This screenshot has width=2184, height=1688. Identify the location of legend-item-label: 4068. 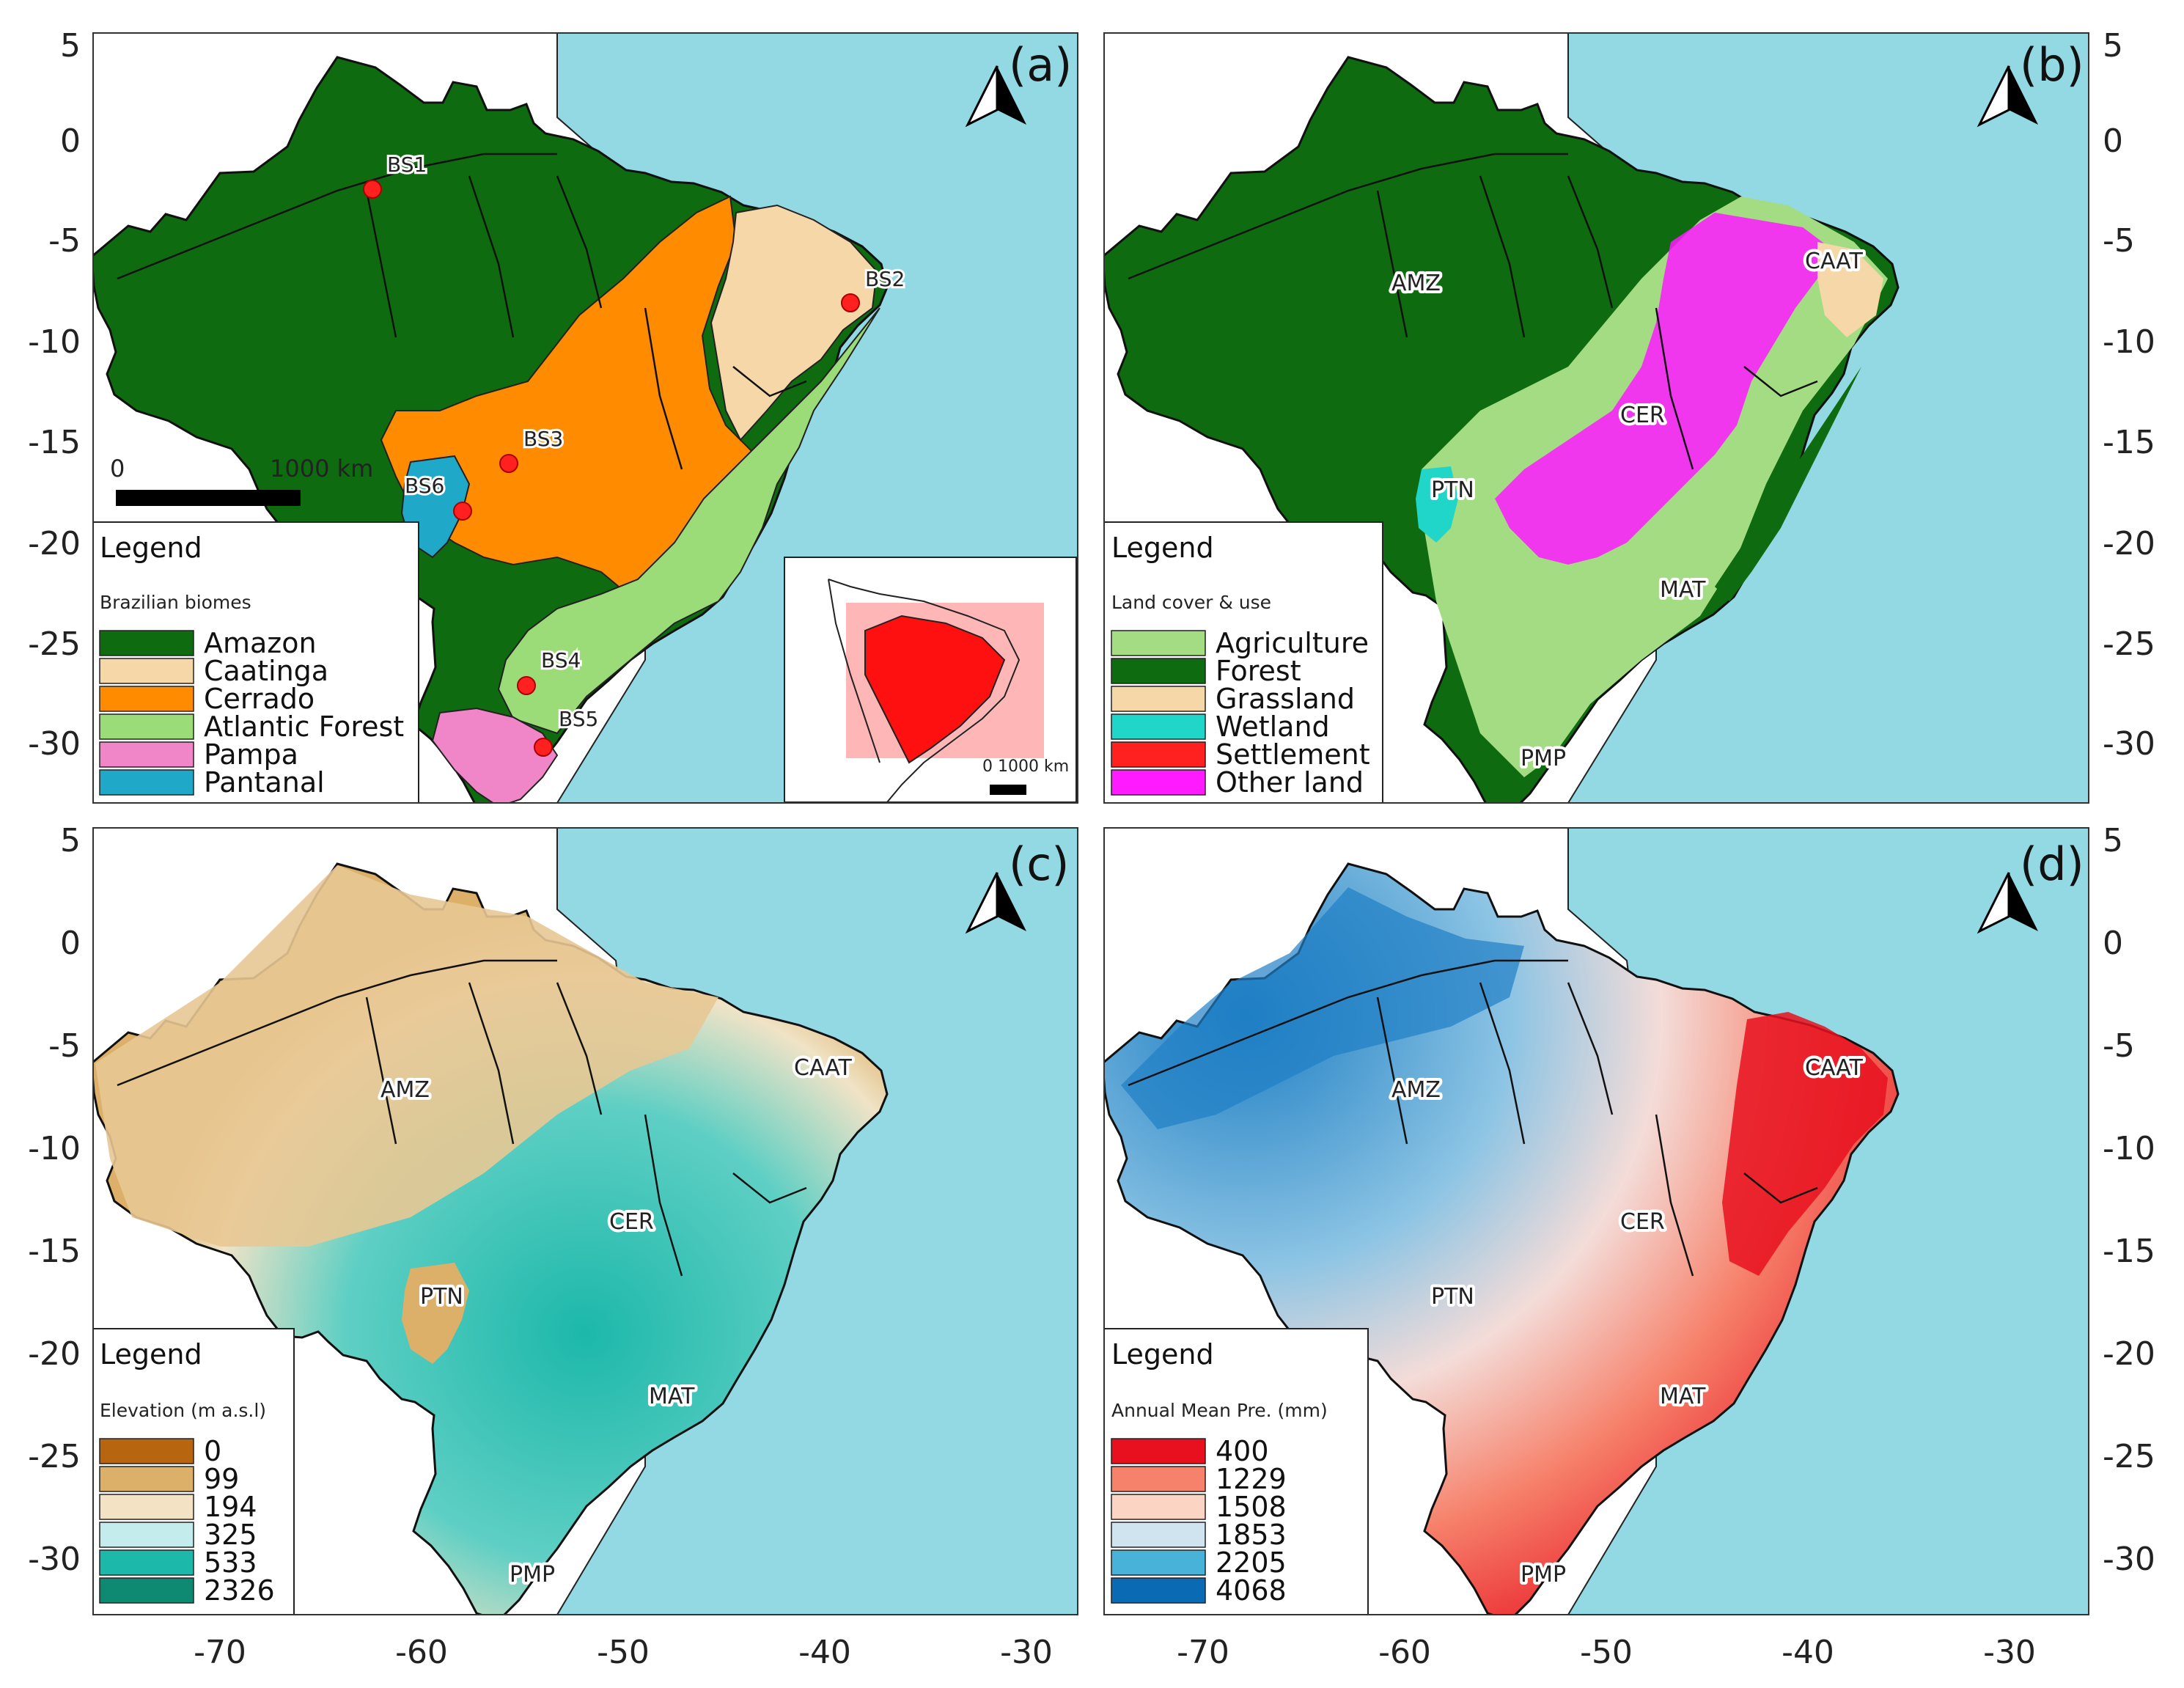
(1251, 1590).